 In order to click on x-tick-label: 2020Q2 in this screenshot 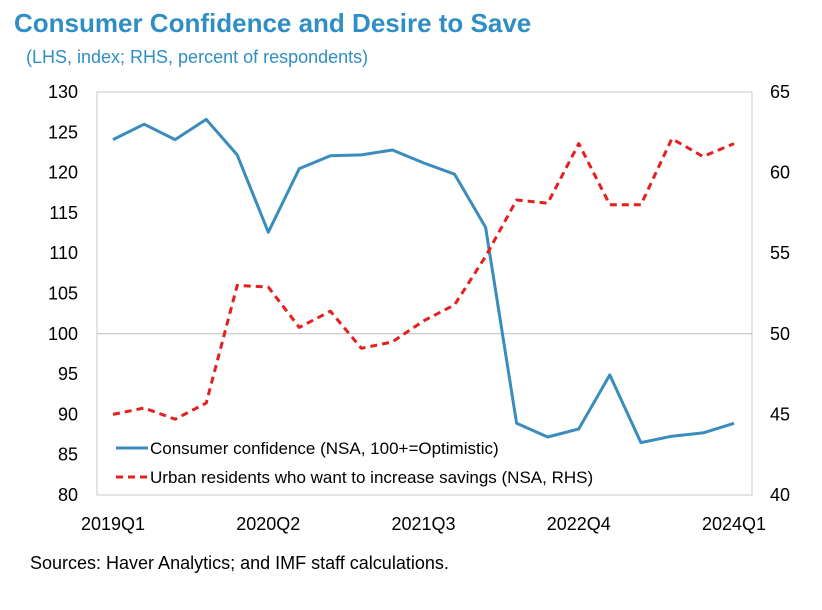, I will do `click(268, 524)`.